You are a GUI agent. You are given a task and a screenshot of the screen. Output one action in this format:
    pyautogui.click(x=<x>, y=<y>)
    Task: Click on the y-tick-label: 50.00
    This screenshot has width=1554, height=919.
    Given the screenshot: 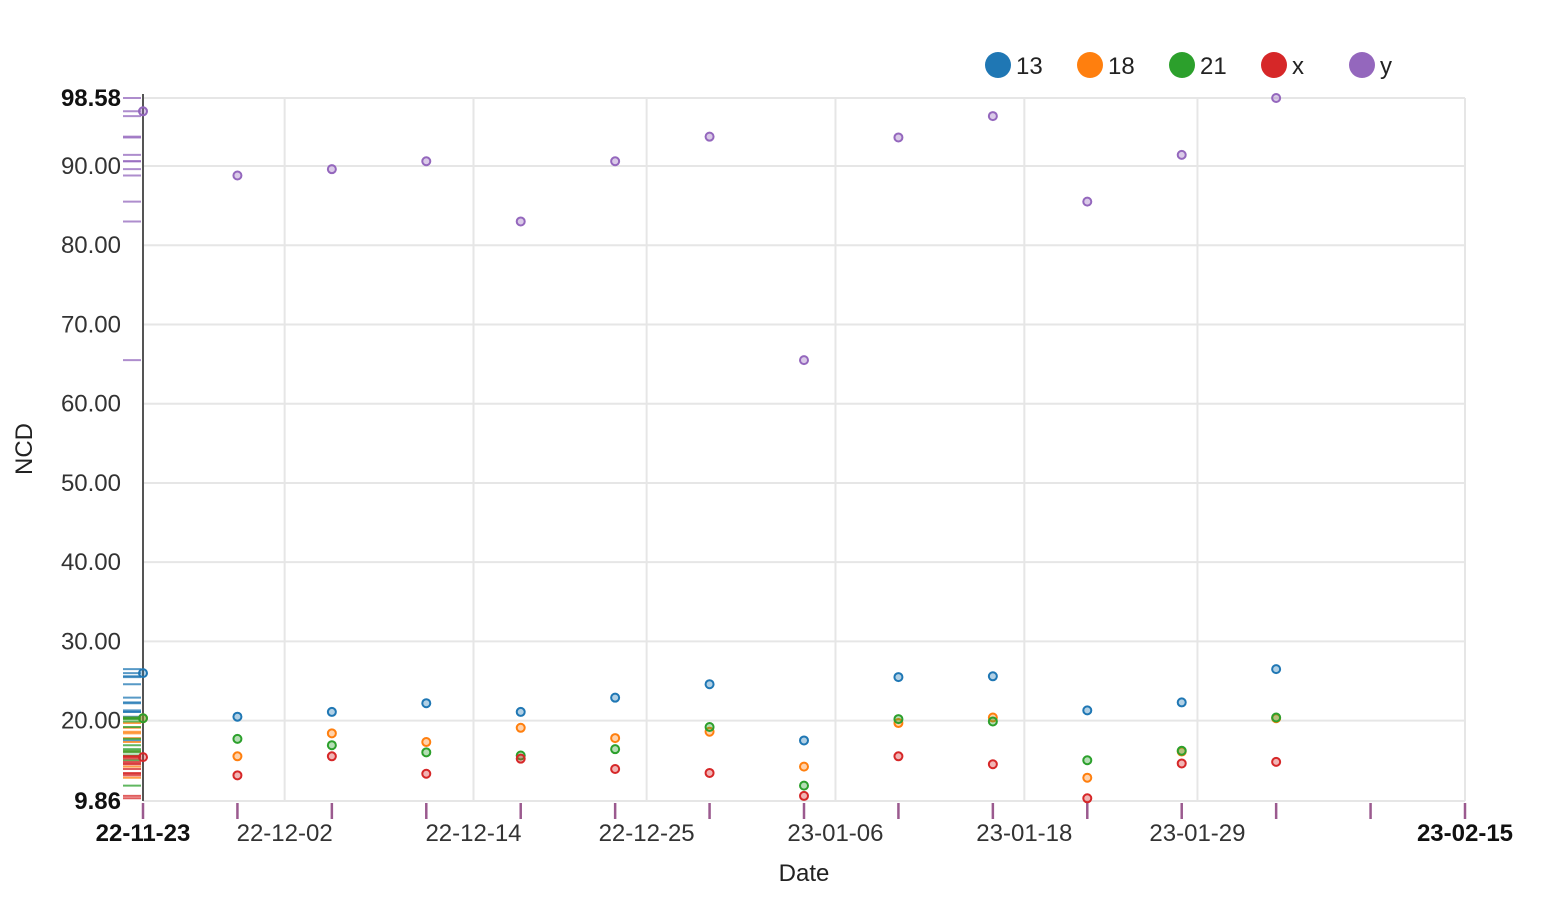 What is the action you would take?
    pyautogui.click(x=91, y=483)
    